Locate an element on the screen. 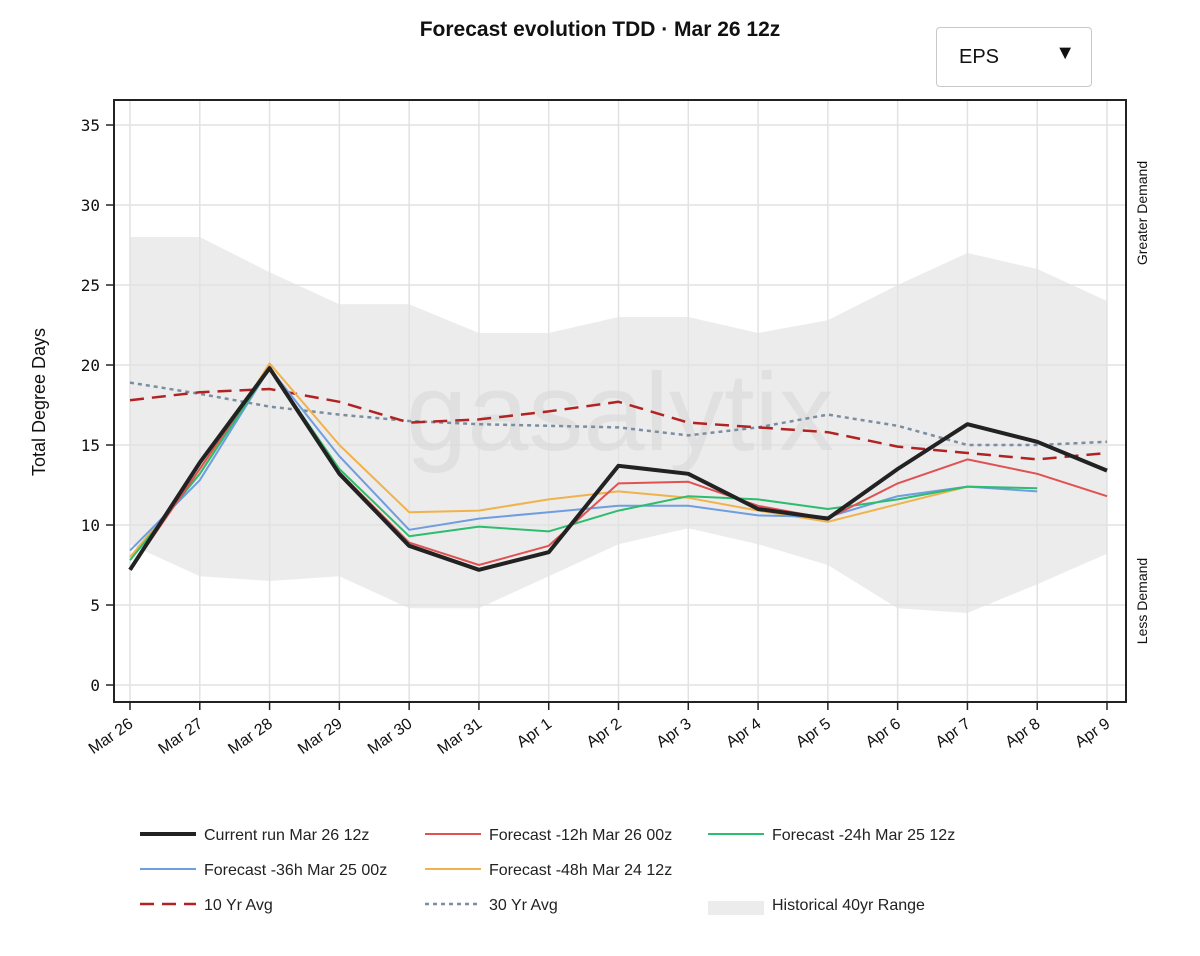  x-tick-label: Mar 28 is located at coordinates (250, 736).